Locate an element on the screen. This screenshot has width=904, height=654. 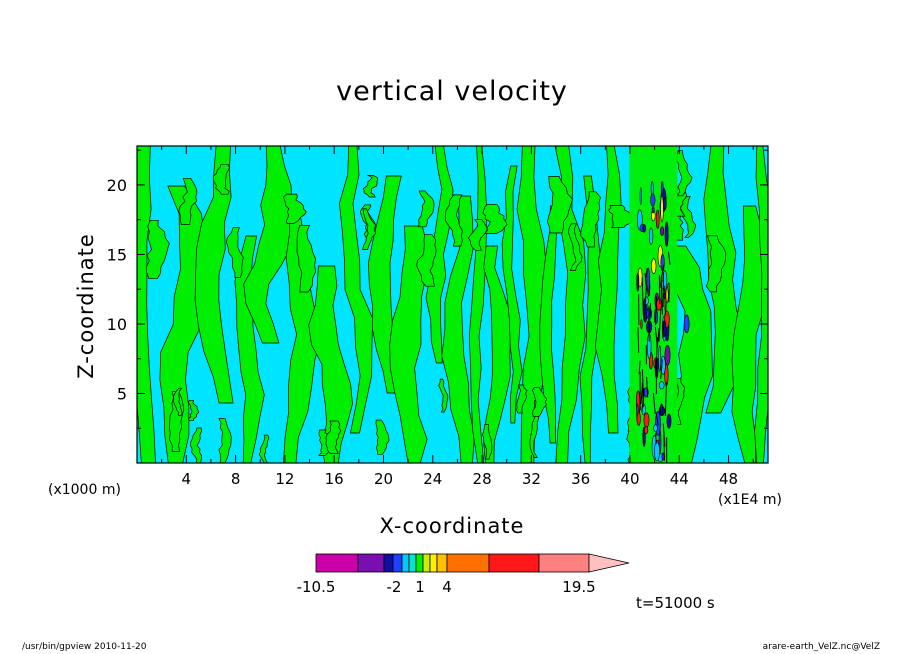
y-tick-label: 5 is located at coordinates (122, 393).